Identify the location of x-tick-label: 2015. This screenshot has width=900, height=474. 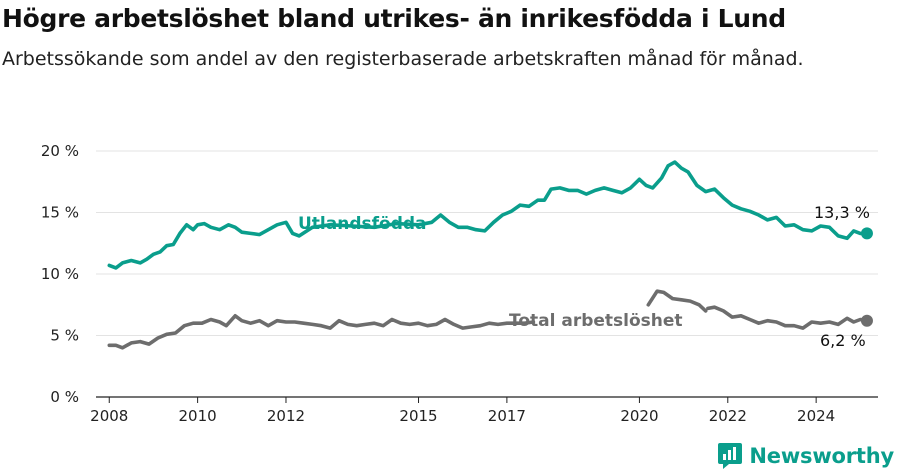
(418, 416).